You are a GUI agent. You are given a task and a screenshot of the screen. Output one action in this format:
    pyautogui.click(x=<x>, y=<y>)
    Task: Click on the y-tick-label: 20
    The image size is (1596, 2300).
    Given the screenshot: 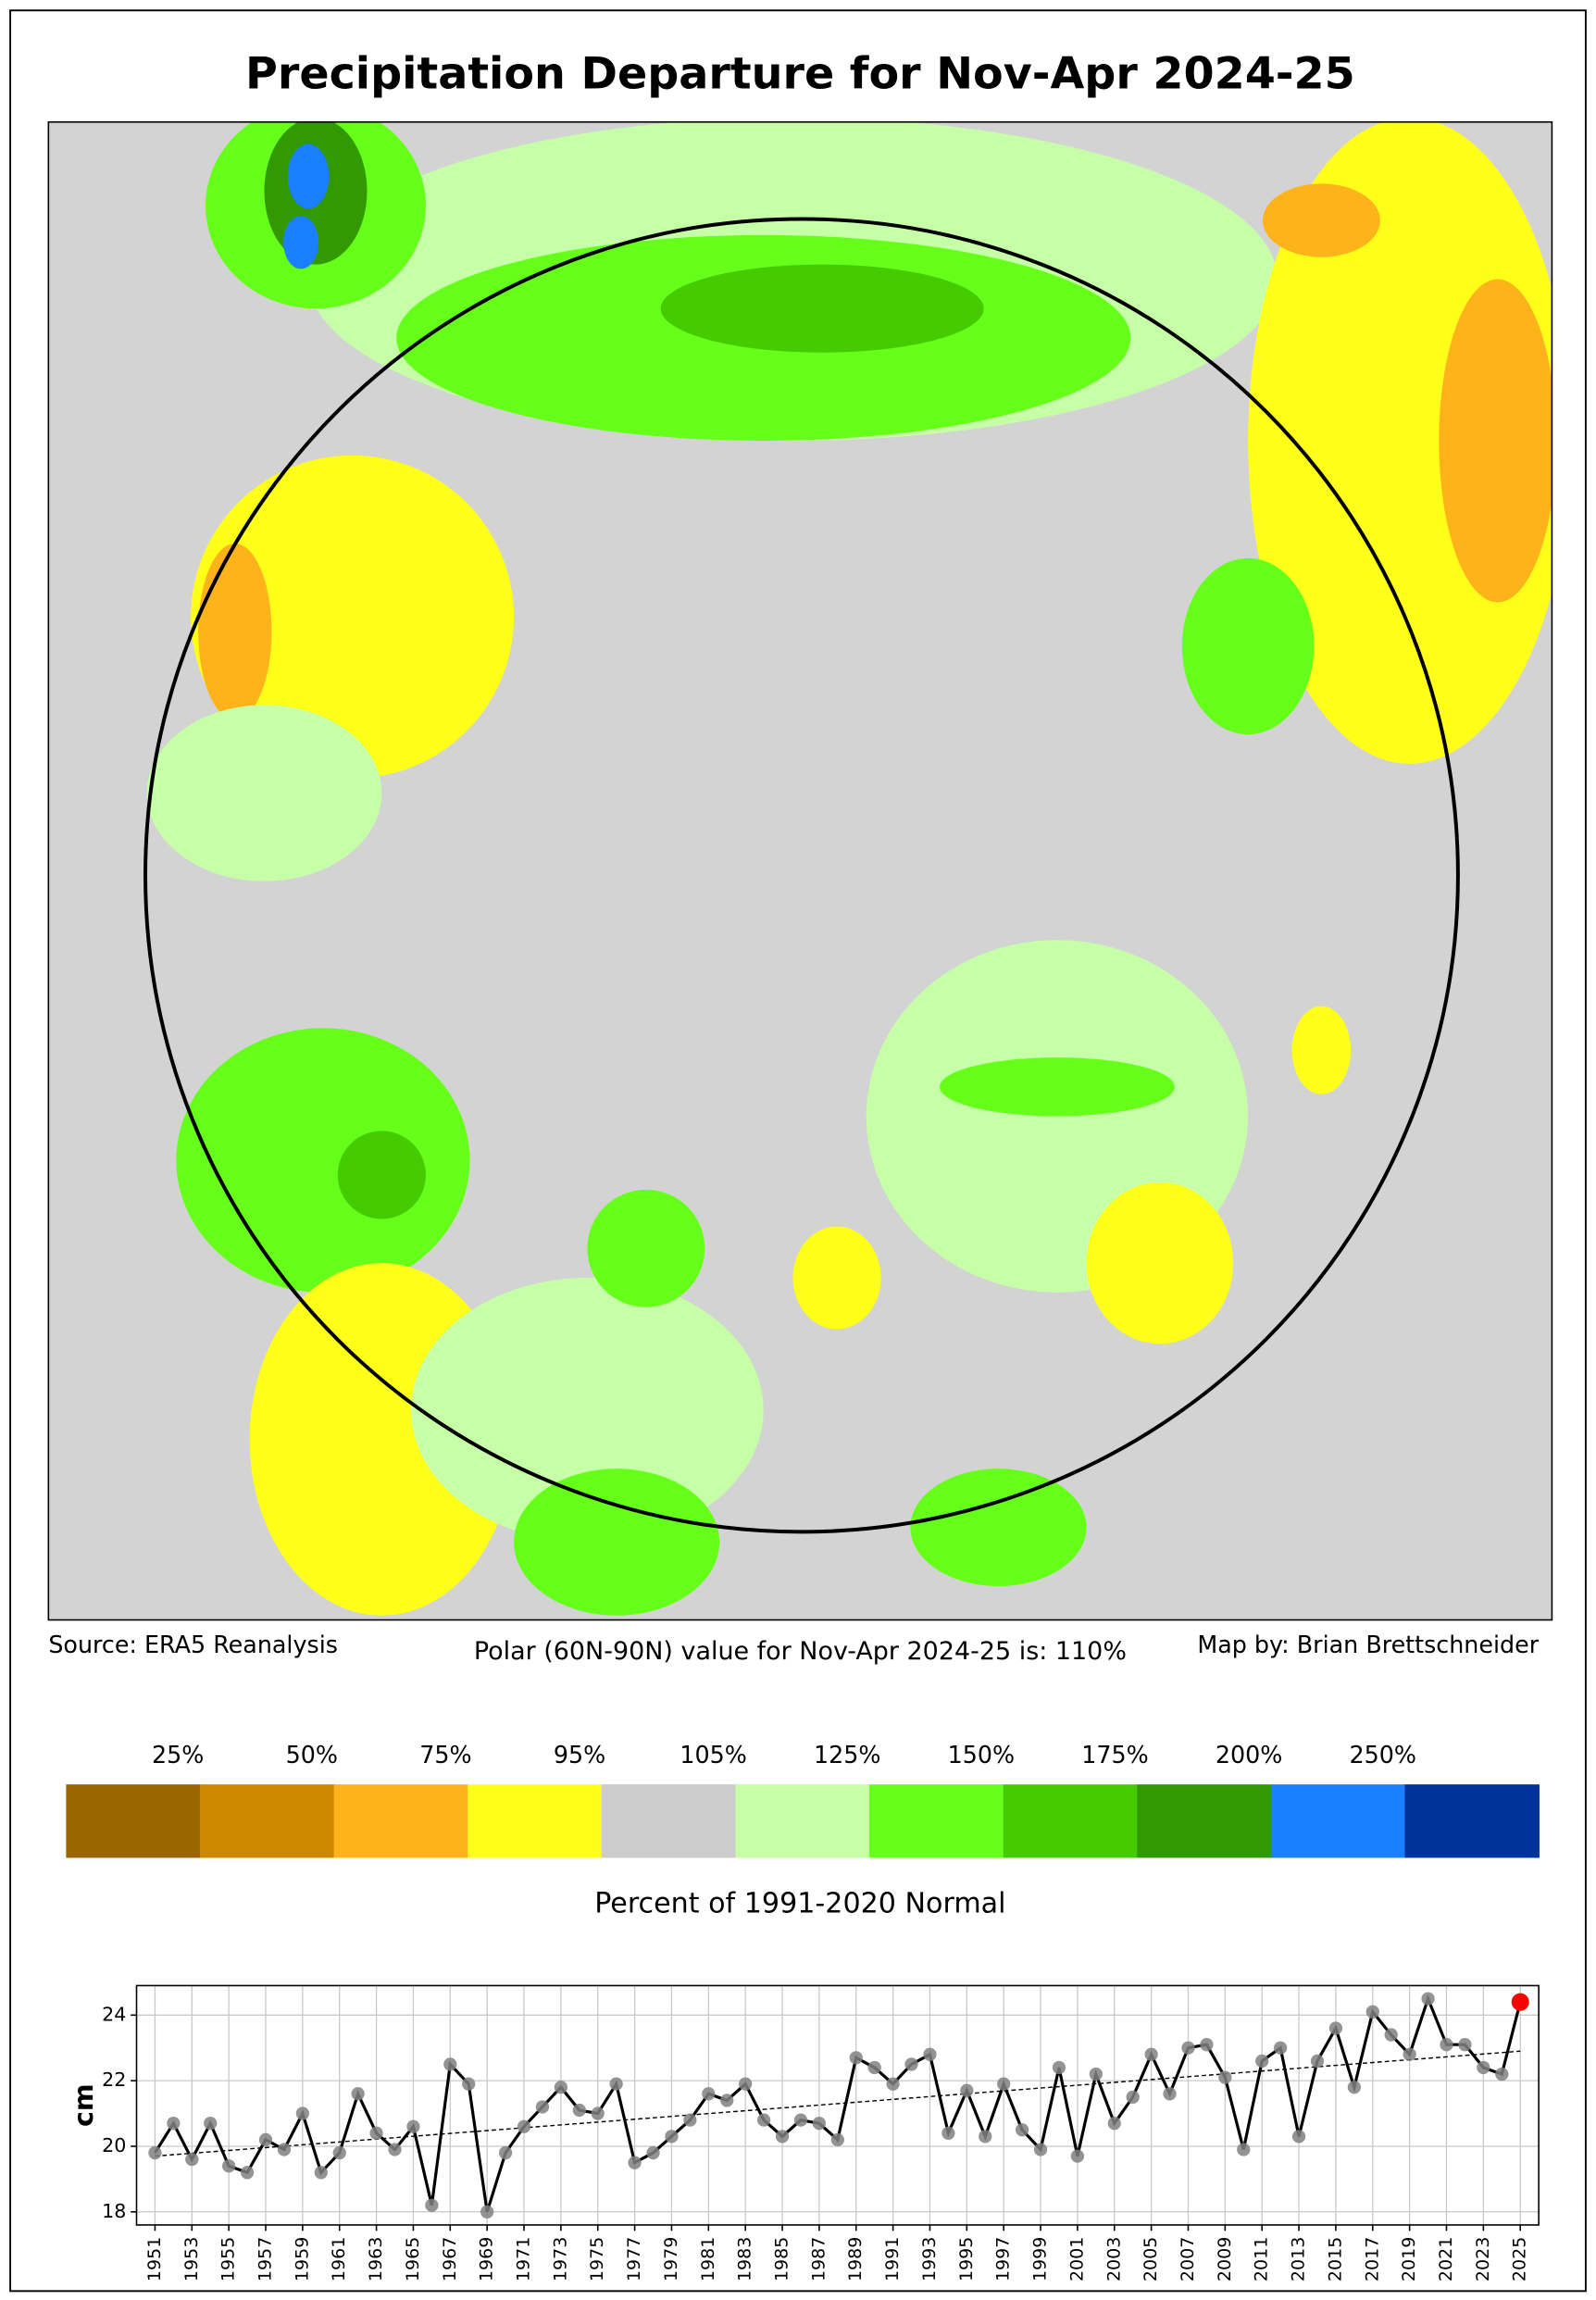 What is the action you would take?
    pyautogui.click(x=114, y=2145)
    